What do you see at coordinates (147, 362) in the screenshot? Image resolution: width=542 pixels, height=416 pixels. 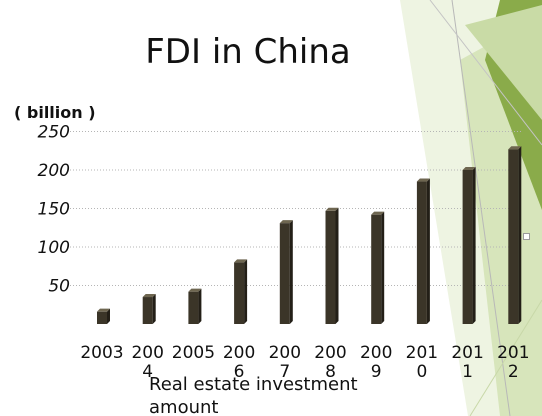 I see `x-tick-label: 200 4` at bounding box center [147, 362].